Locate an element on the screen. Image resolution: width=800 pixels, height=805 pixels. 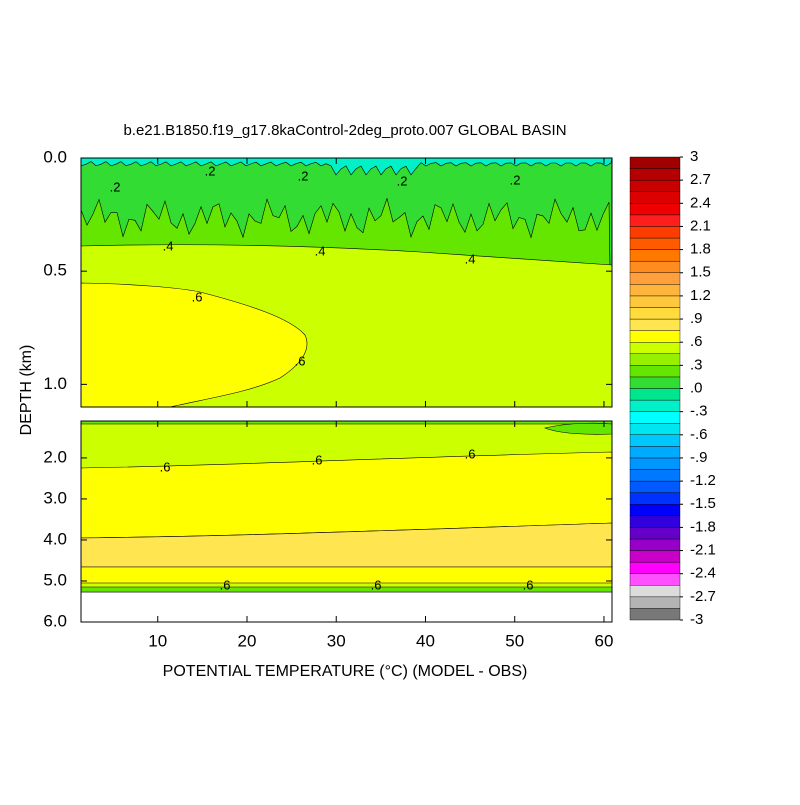
colorbar-label: .0 is located at coordinates (696, 387).